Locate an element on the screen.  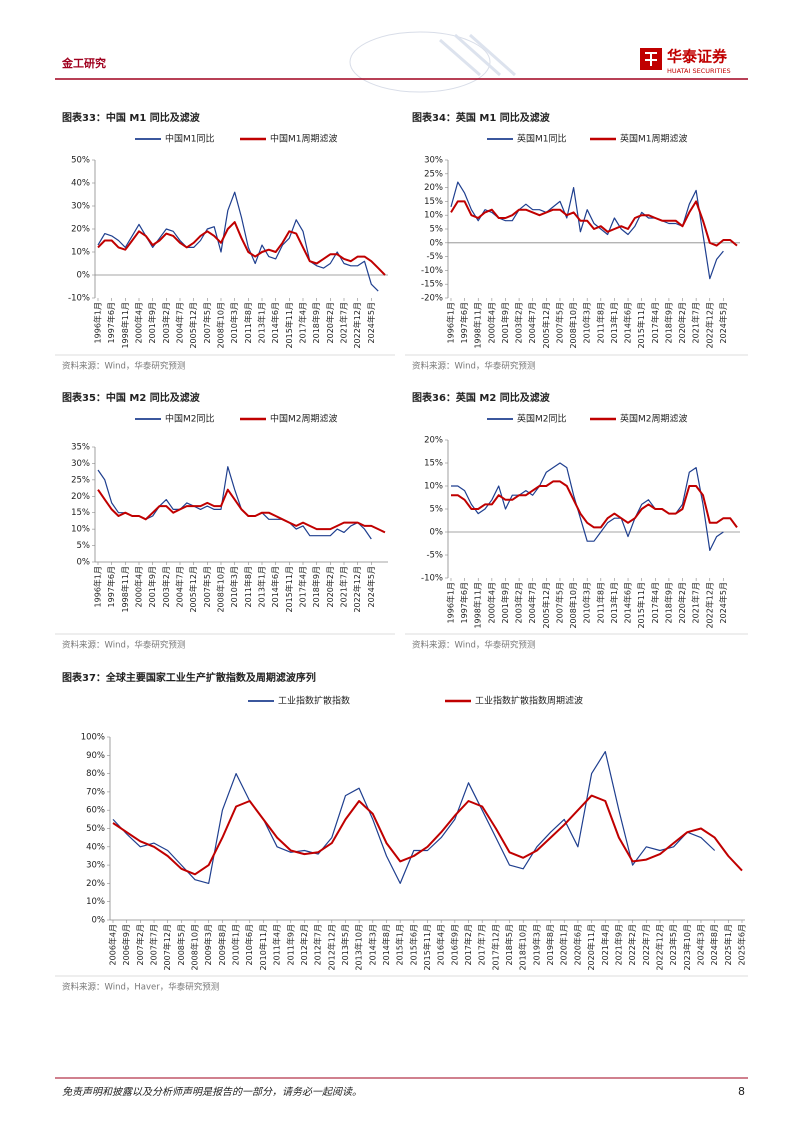
x-tick-label: 2017年12月 is located at coordinates (495, 947).